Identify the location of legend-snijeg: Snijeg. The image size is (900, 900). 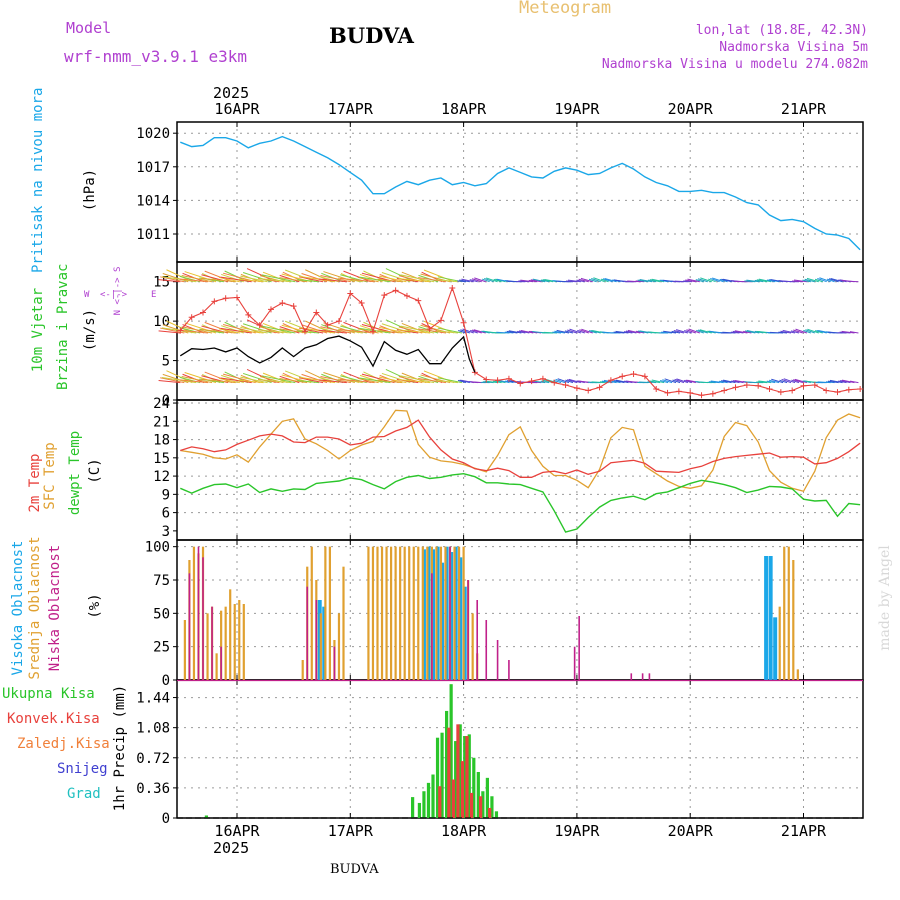
(82, 769).